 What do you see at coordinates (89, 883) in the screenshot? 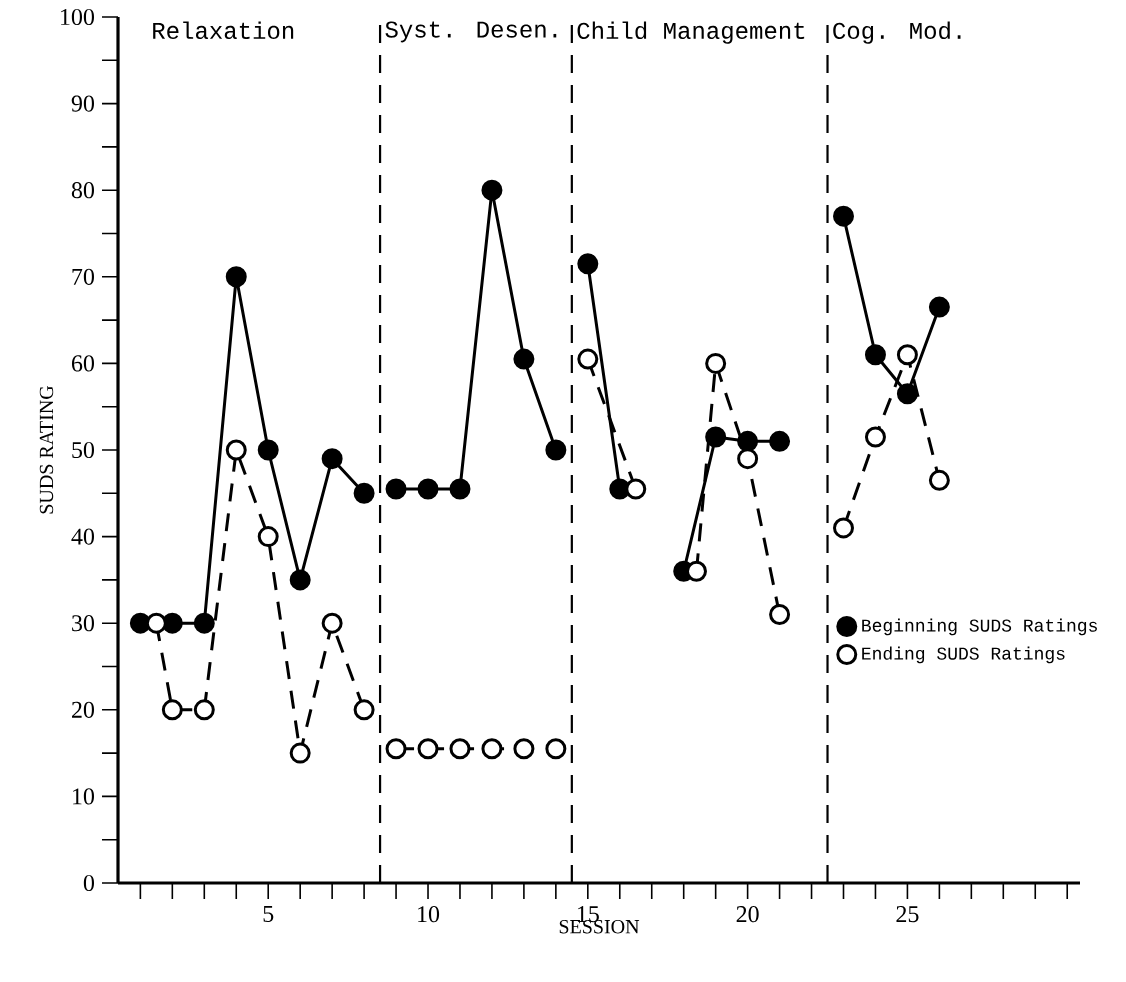
I see `y-tick-label: 0` at bounding box center [89, 883].